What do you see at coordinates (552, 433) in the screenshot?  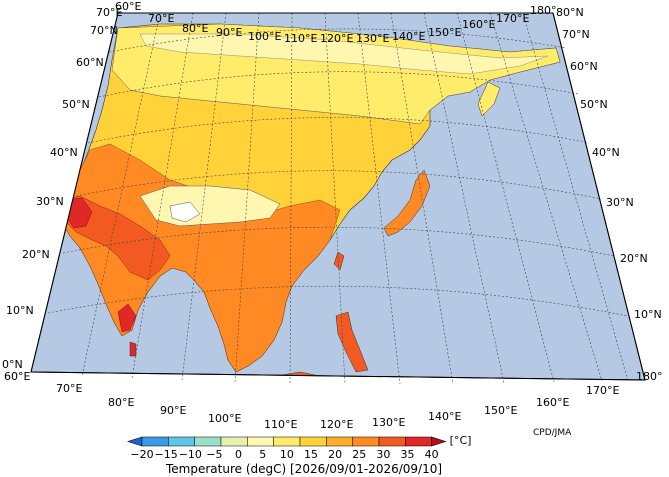 I see `credit-label: CPD/JMA` at bounding box center [552, 433].